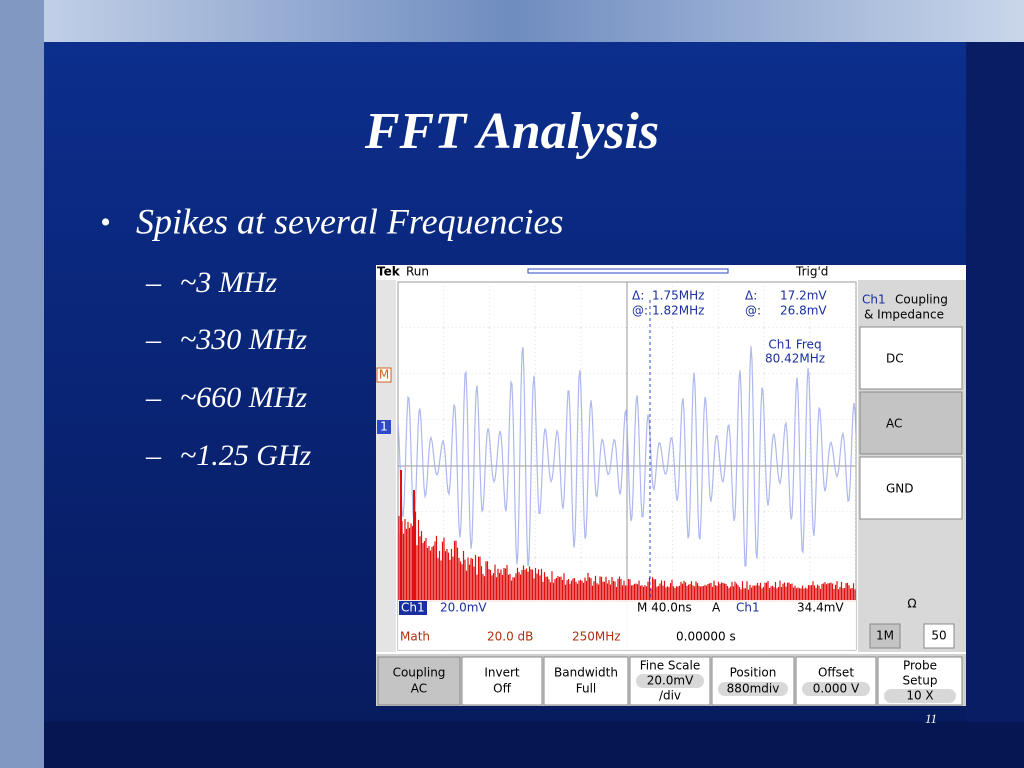 The width and height of the screenshot is (1024, 768). Describe the element at coordinates (350, 221) in the screenshot. I see `bullet: Spikes at several Frequencies` at that location.